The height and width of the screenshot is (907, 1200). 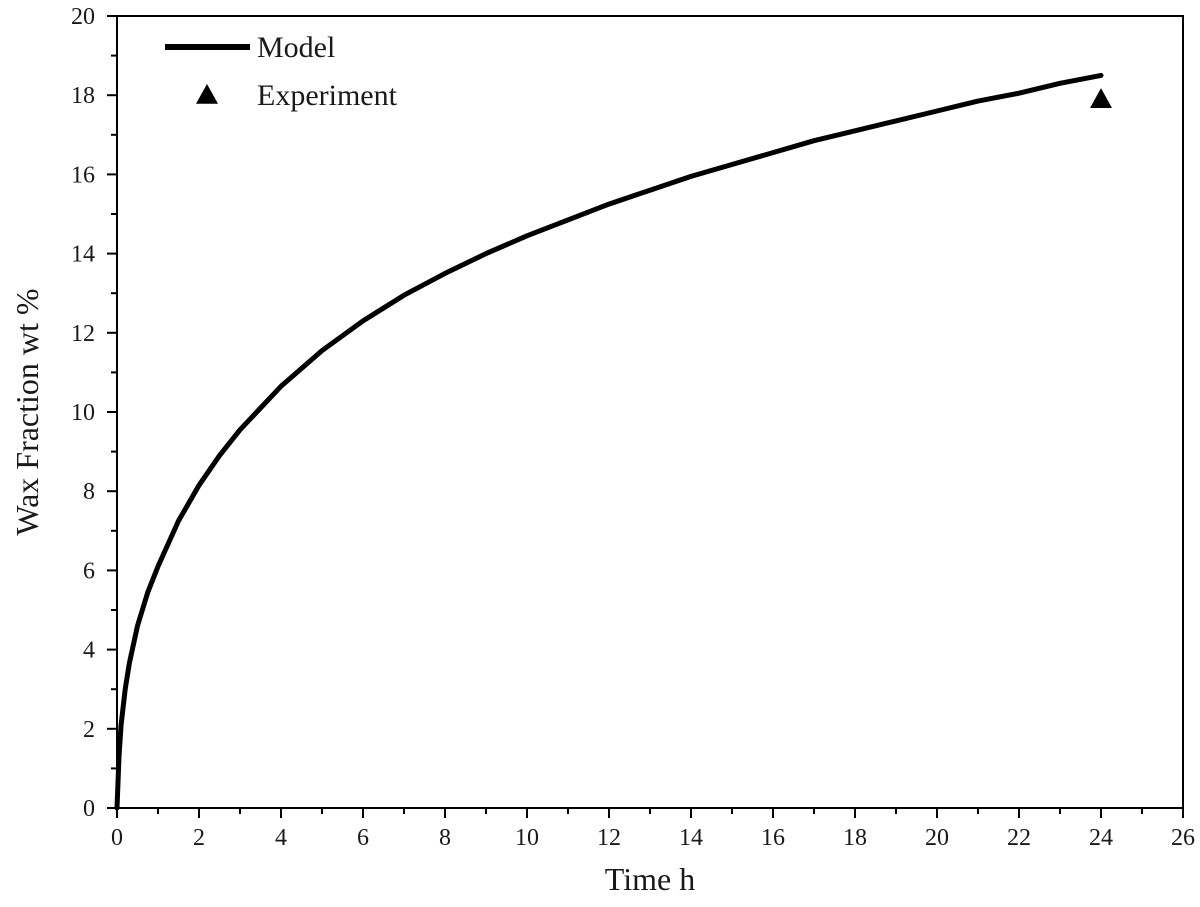 I want to click on x-tick-label: 22, so click(x=1019, y=838).